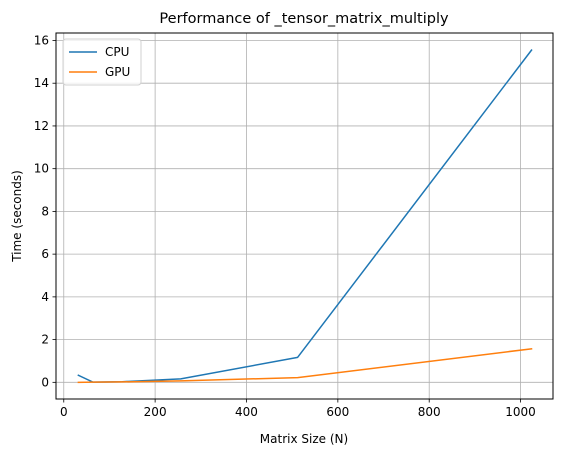 The height and width of the screenshot is (455, 563). I want to click on y-tick-label: 10, so click(41, 169).